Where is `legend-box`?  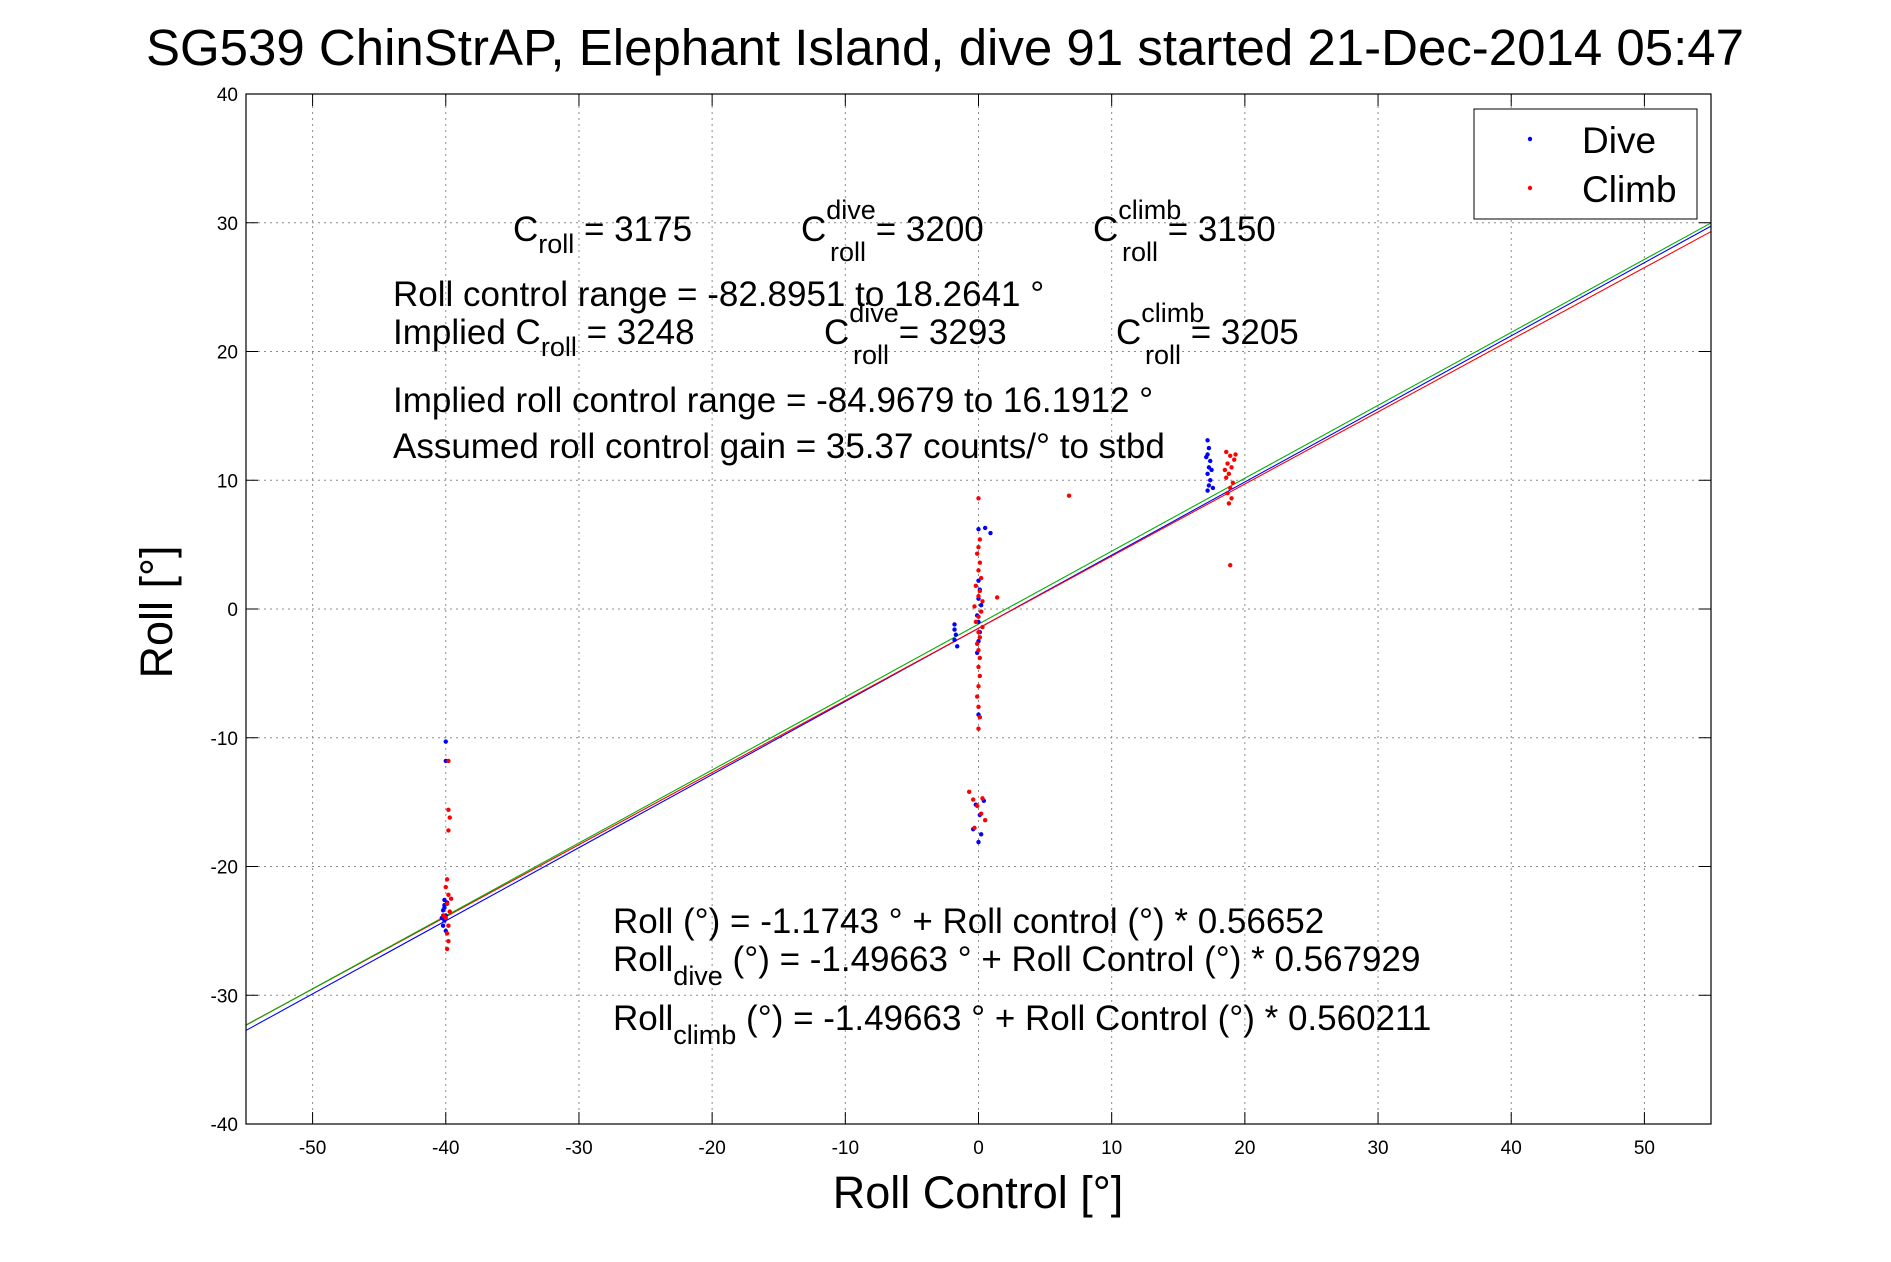
legend-box is located at coordinates (1585, 164).